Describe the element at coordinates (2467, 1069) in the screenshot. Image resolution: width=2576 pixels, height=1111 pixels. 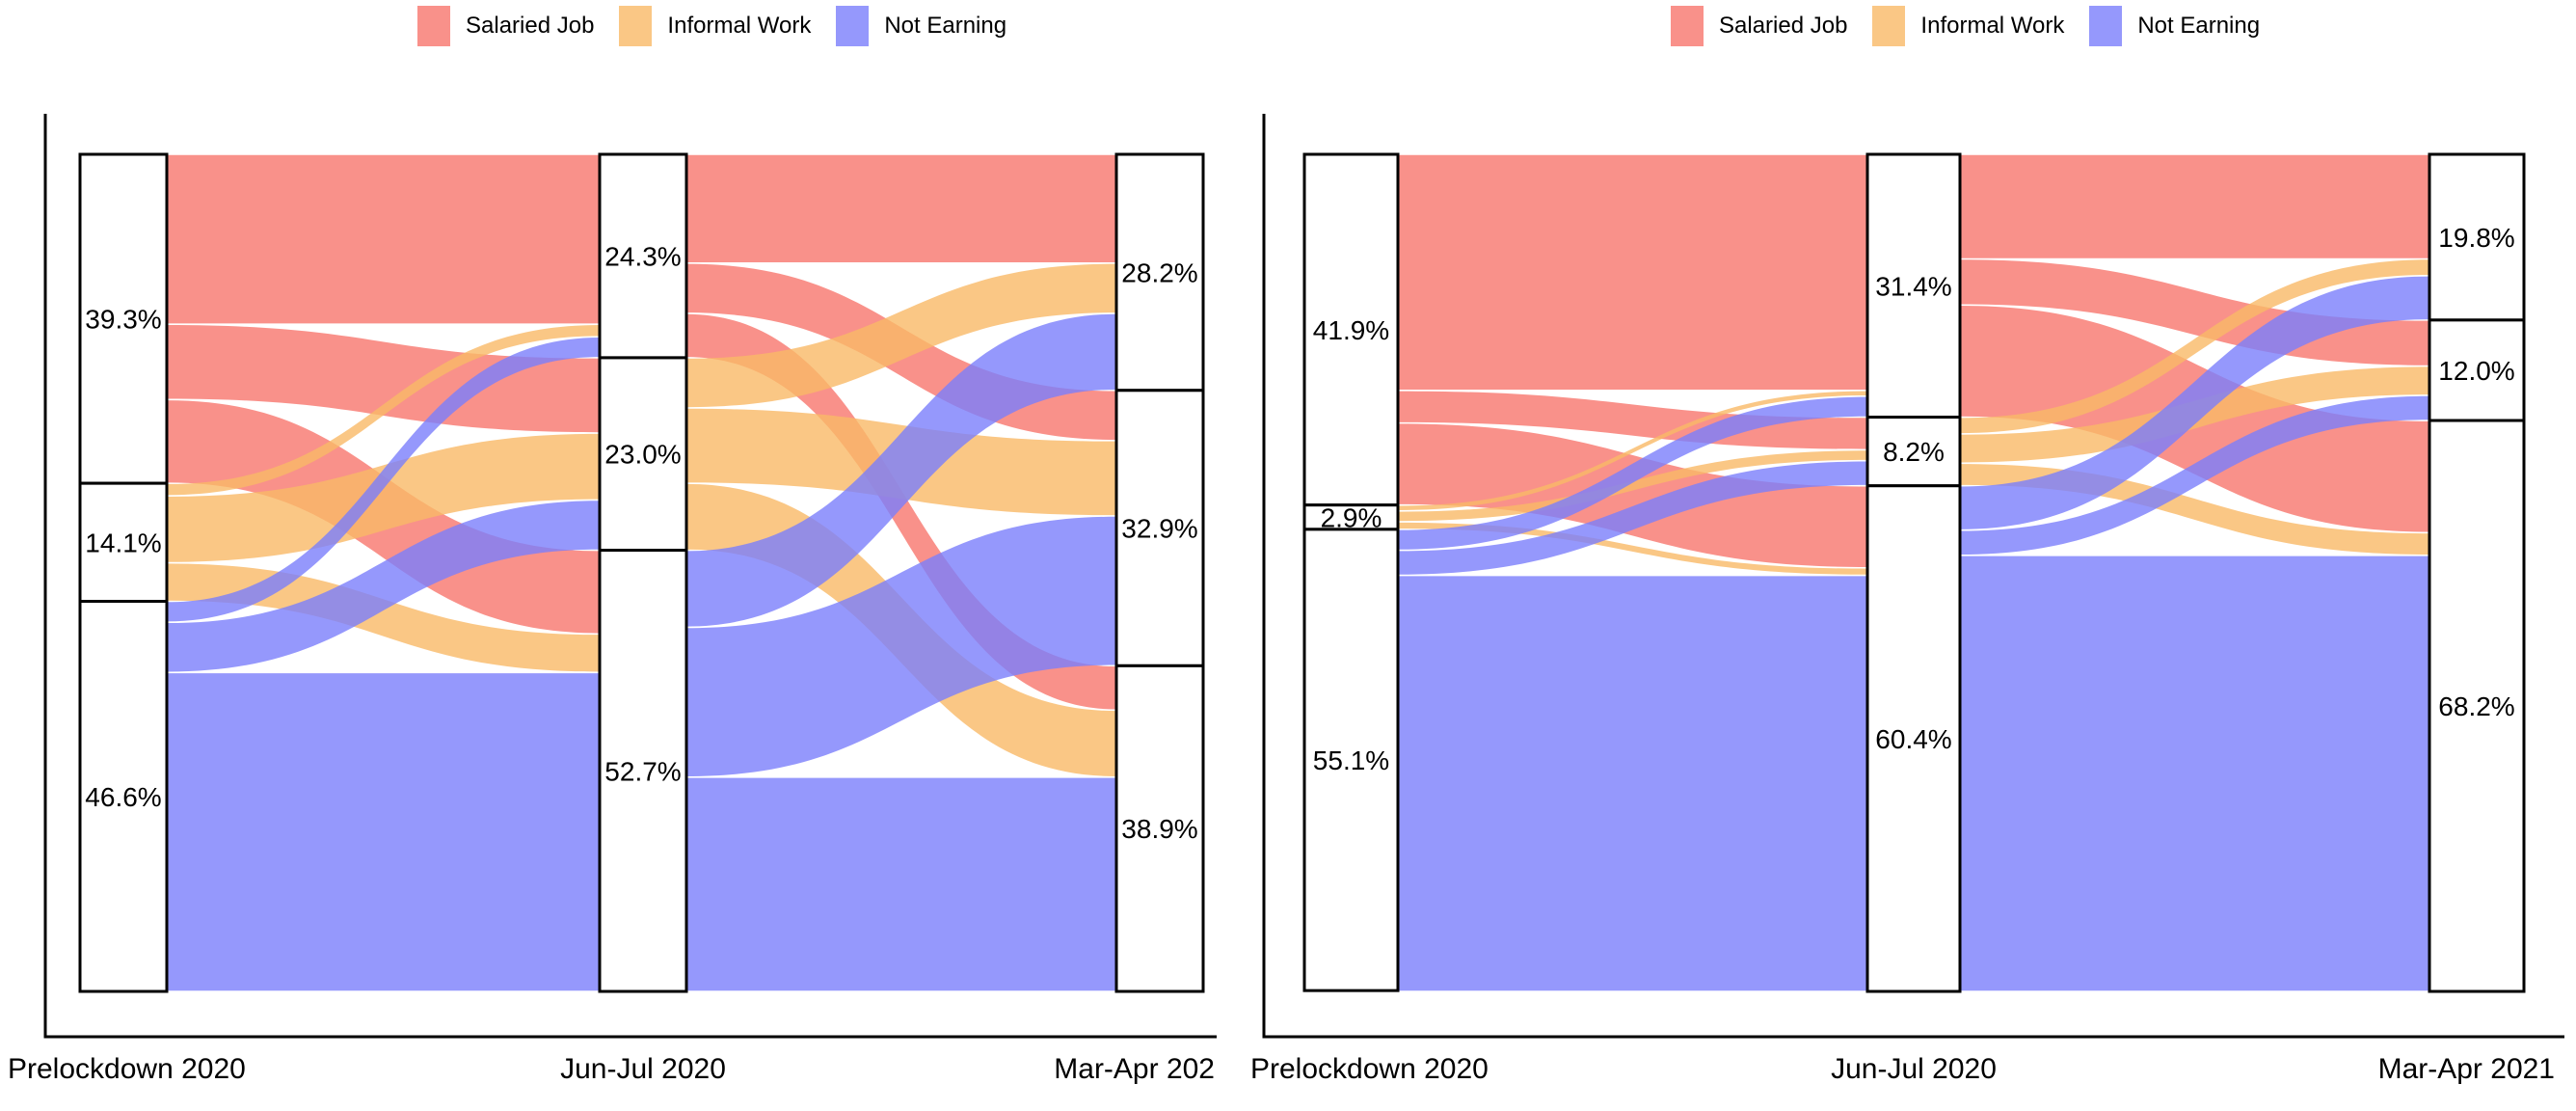
I see `x-axis-label: Mar-Apr 2021` at that location.